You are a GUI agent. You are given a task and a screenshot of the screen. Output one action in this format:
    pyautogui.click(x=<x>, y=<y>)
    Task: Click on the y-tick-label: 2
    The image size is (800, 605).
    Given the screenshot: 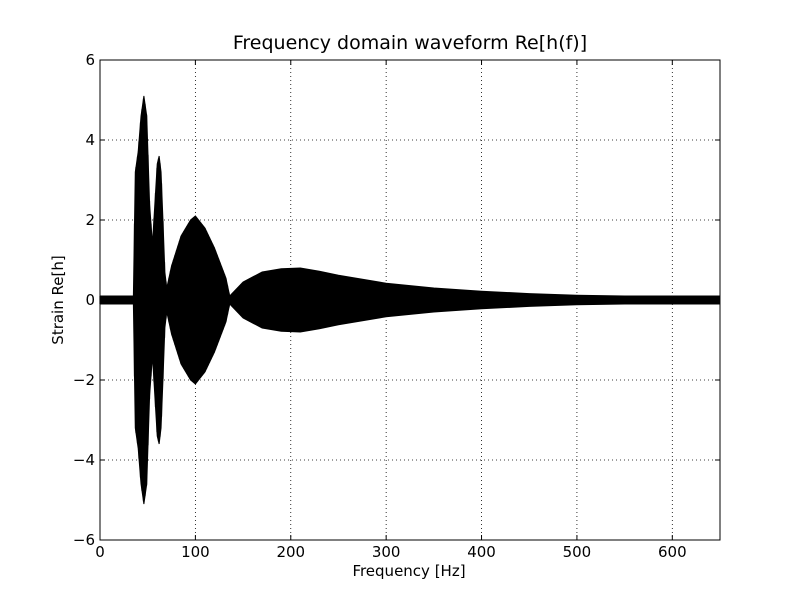 What is the action you would take?
    pyautogui.click(x=90, y=220)
    